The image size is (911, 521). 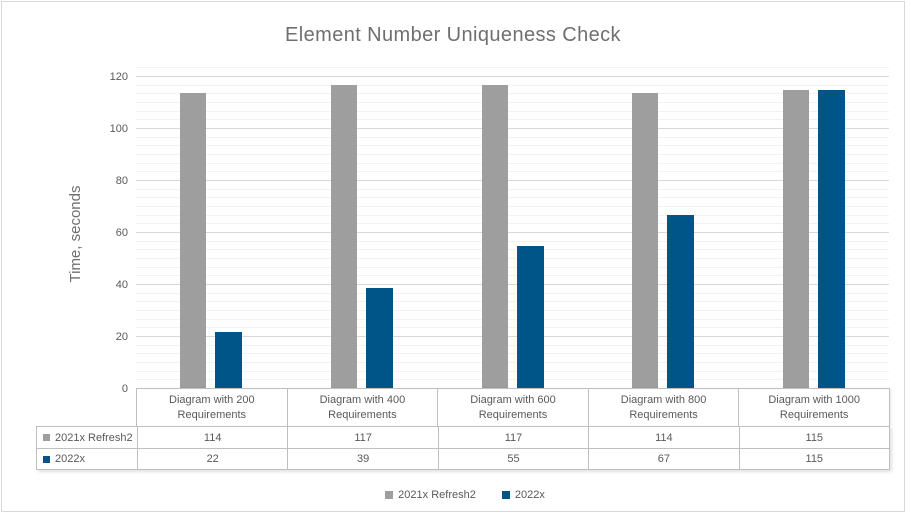 I want to click on chart-title: Element Number Uniqueness Check, so click(x=453, y=35).